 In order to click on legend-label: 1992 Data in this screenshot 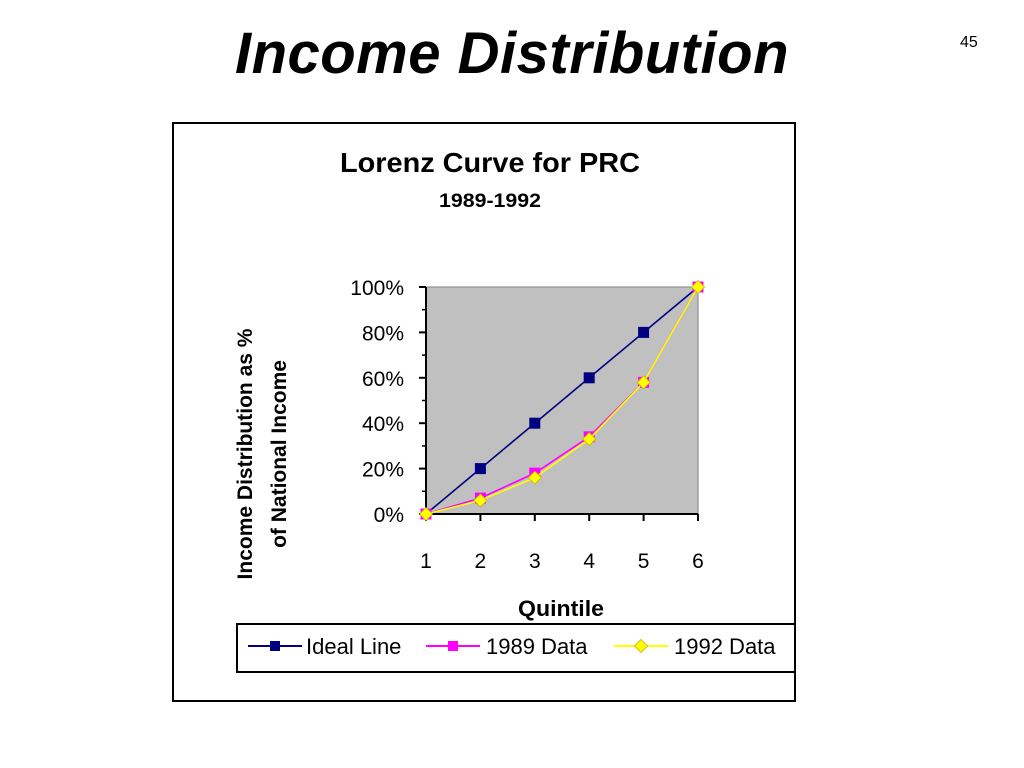, I will do `click(725, 646)`.